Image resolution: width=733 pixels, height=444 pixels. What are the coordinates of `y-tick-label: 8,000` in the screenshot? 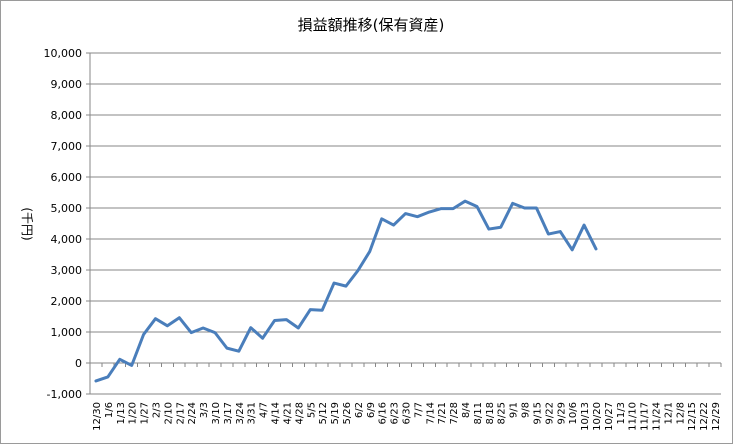 It's located at (67, 115).